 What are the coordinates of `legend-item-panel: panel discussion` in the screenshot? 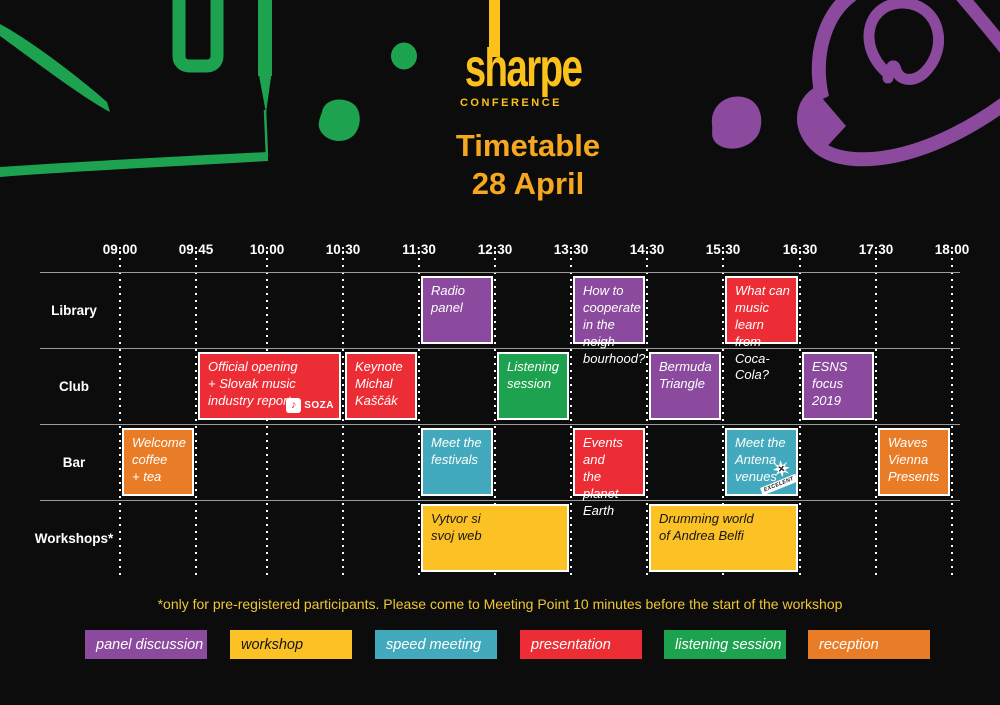 It's located at (146, 644).